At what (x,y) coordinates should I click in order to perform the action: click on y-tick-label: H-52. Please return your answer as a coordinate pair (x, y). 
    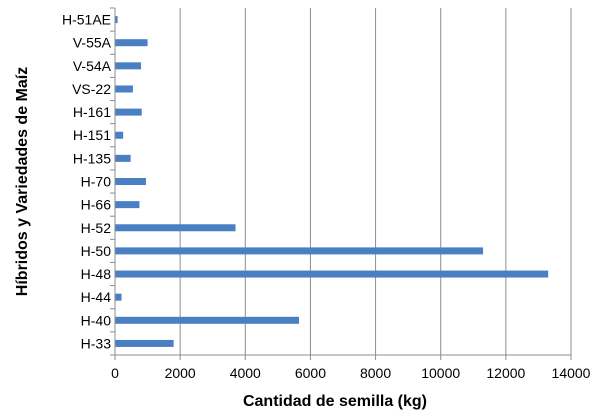
    Looking at the image, I should click on (96, 228).